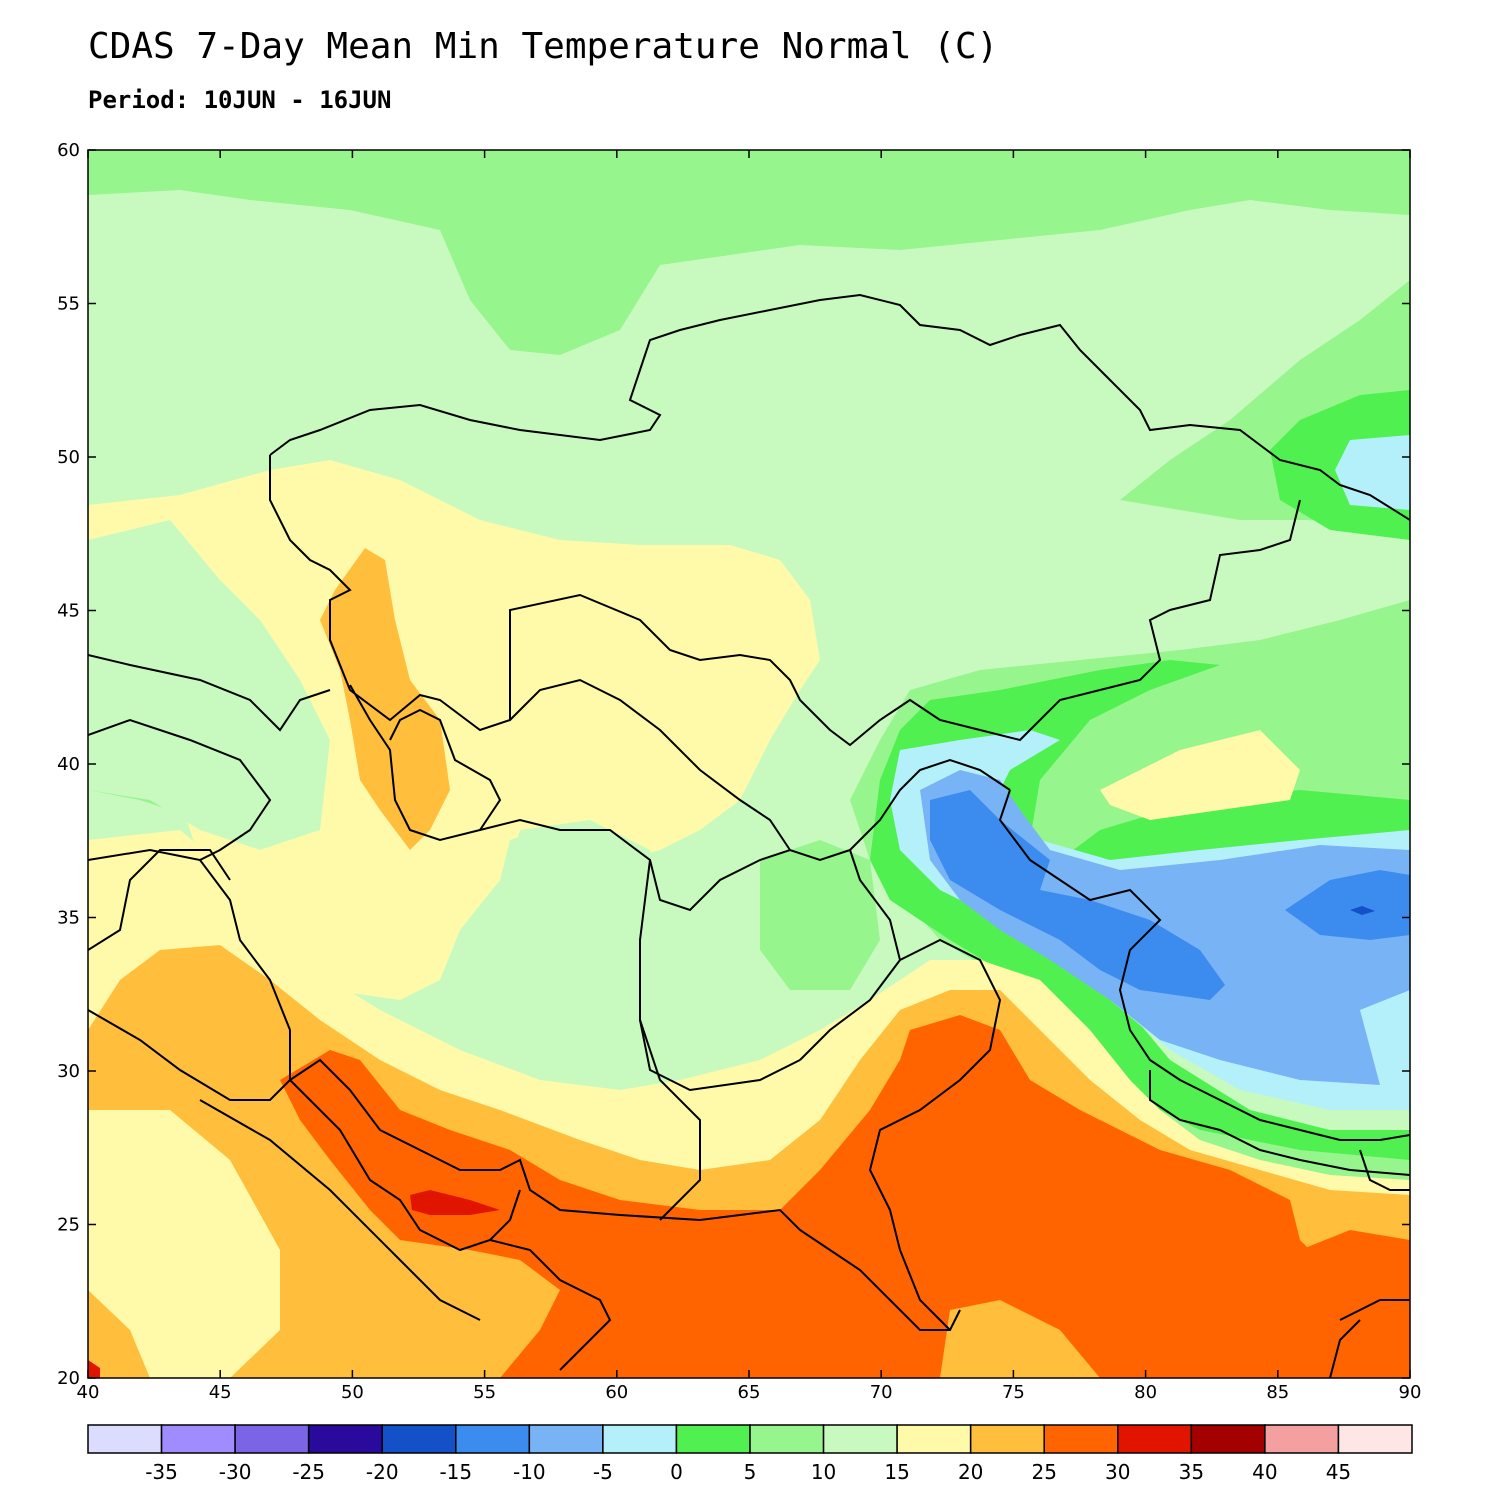  Describe the element at coordinates (68, 764) in the screenshot. I see `lat-tick-label: 40` at that location.